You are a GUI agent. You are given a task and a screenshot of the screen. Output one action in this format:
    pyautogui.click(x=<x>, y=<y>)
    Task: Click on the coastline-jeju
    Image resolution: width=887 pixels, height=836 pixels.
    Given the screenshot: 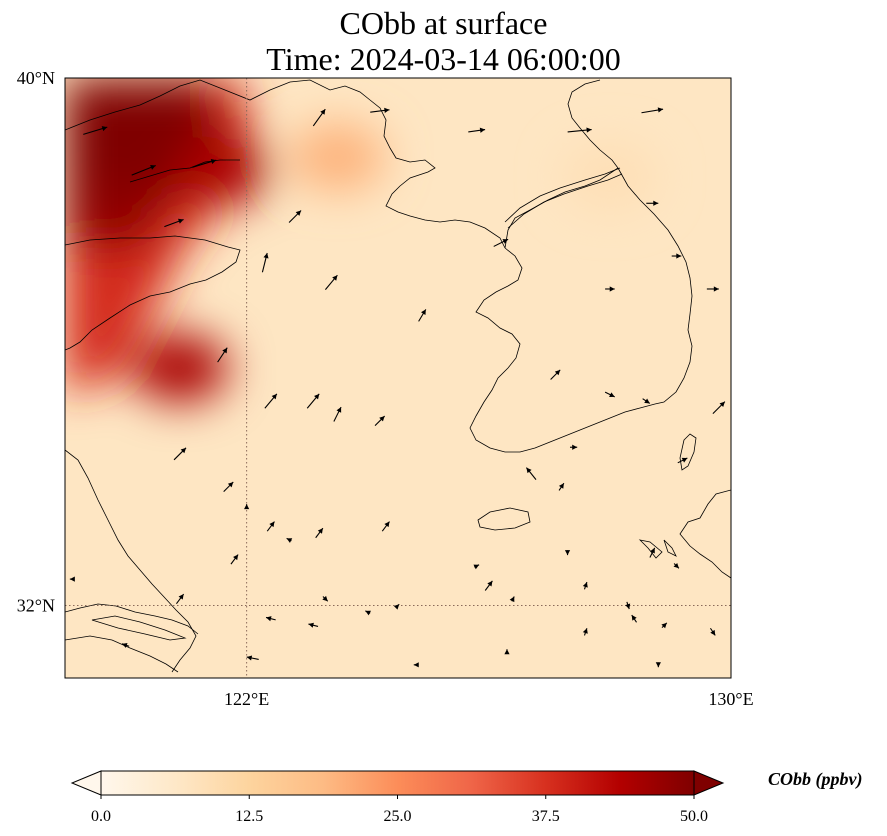 What is the action you would take?
    pyautogui.click(x=504, y=519)
    